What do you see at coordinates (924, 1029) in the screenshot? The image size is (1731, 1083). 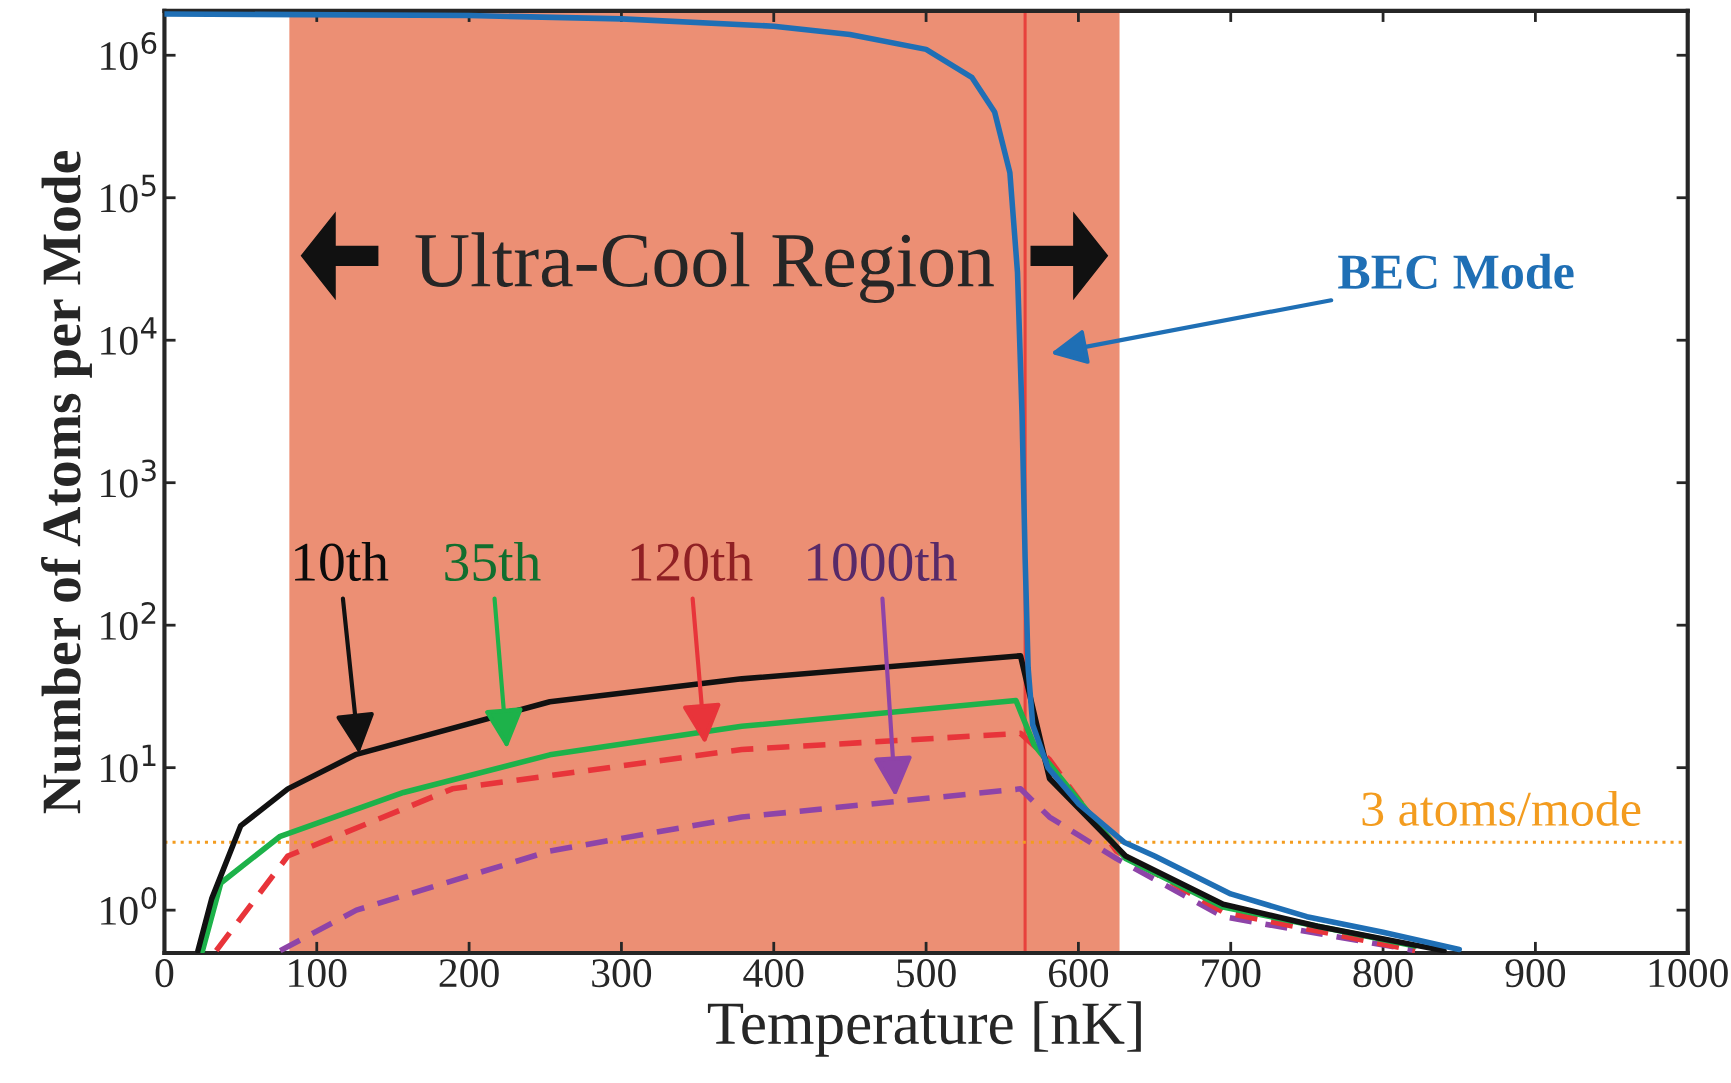 I see `x-axis-title: Temperature [nK]` at bounding box center [924, 1029].